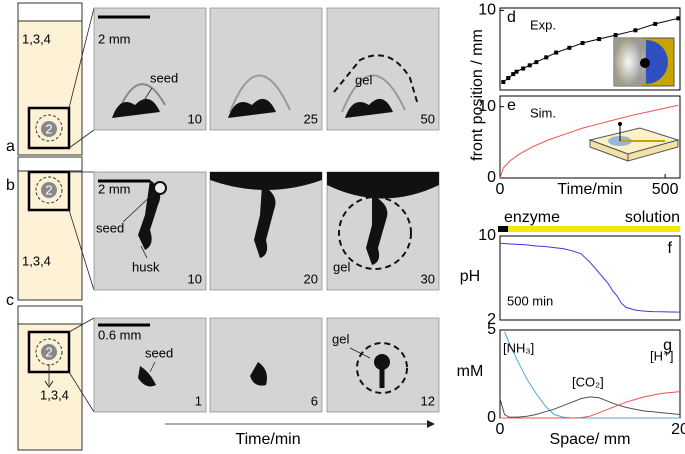  I want to click on x-axis-label: Space/ mm, so click(590, 439).